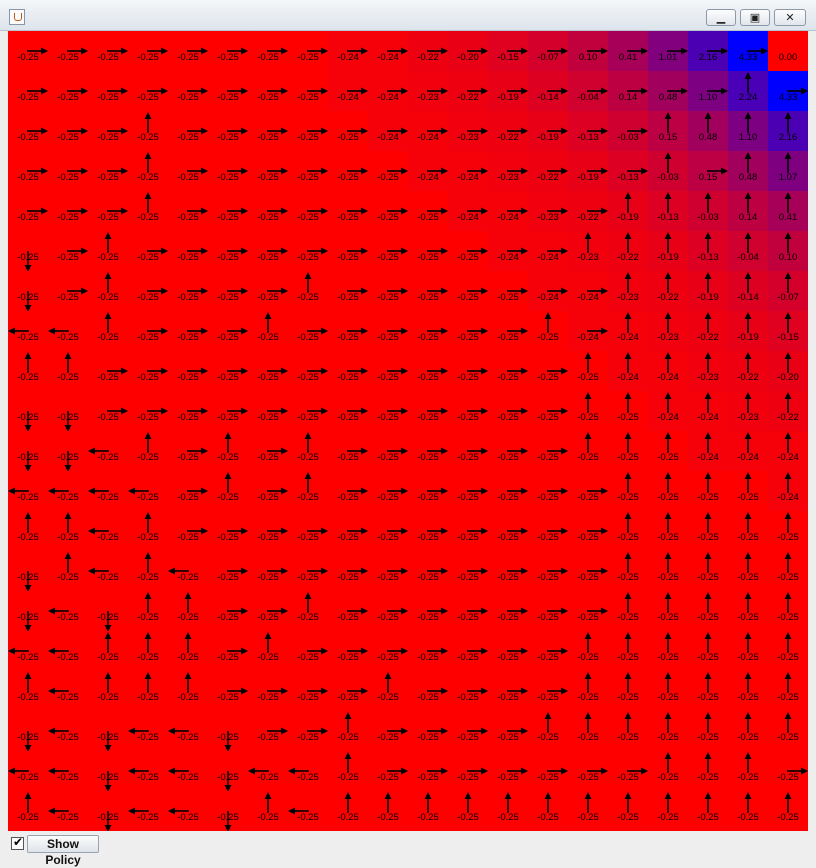  Describe the element at coordinates (58, 611) in the screenshot. I see `arrow-left-icon` at that location.